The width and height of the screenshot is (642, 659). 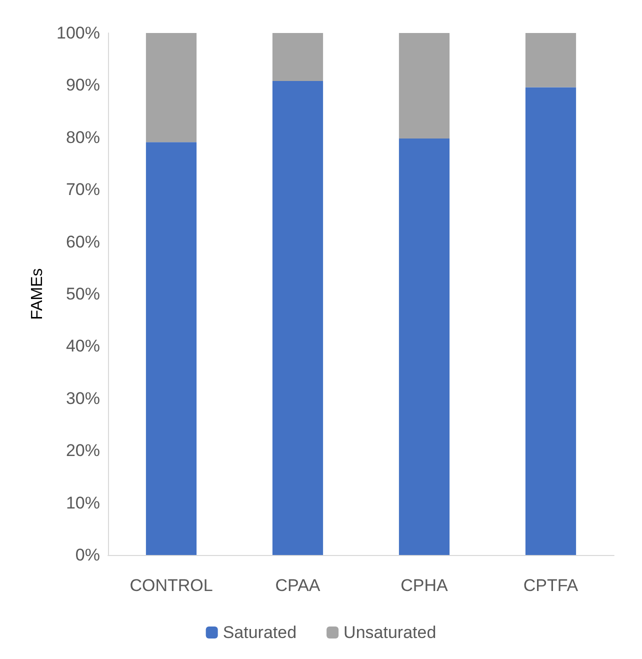 I want to click on y-tick-label: 80%, so click(x=83, y=137).